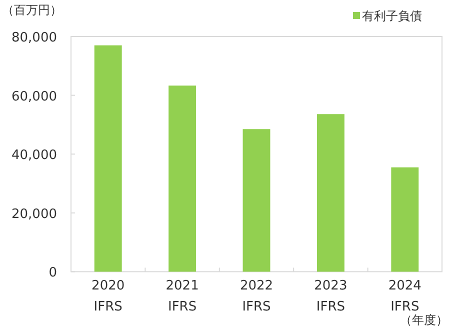  I want to click on x-tick-label: 2022 IFRS, so click(257, 296).